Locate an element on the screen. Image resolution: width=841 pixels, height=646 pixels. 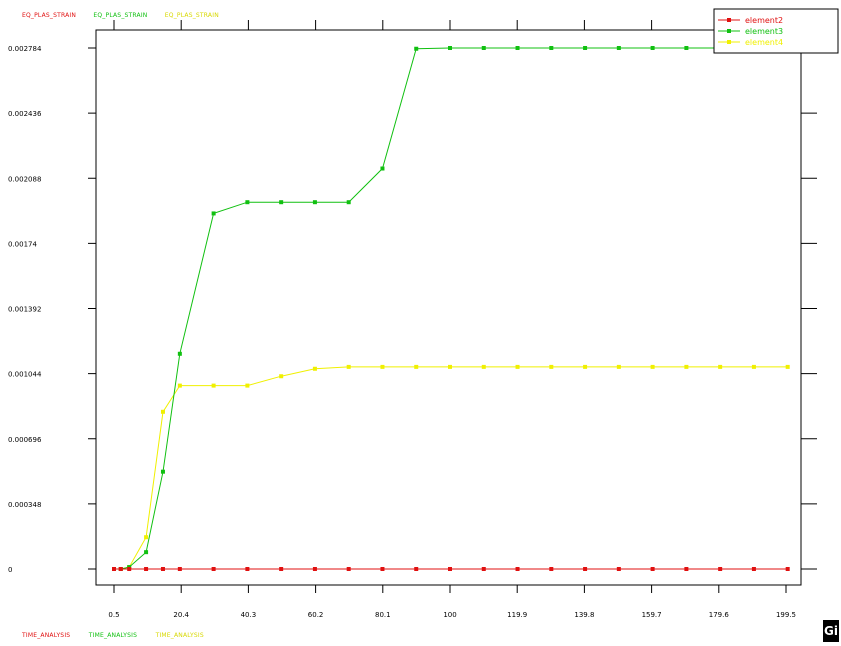
legend-label: element2 is located at coordinates (764, 20).